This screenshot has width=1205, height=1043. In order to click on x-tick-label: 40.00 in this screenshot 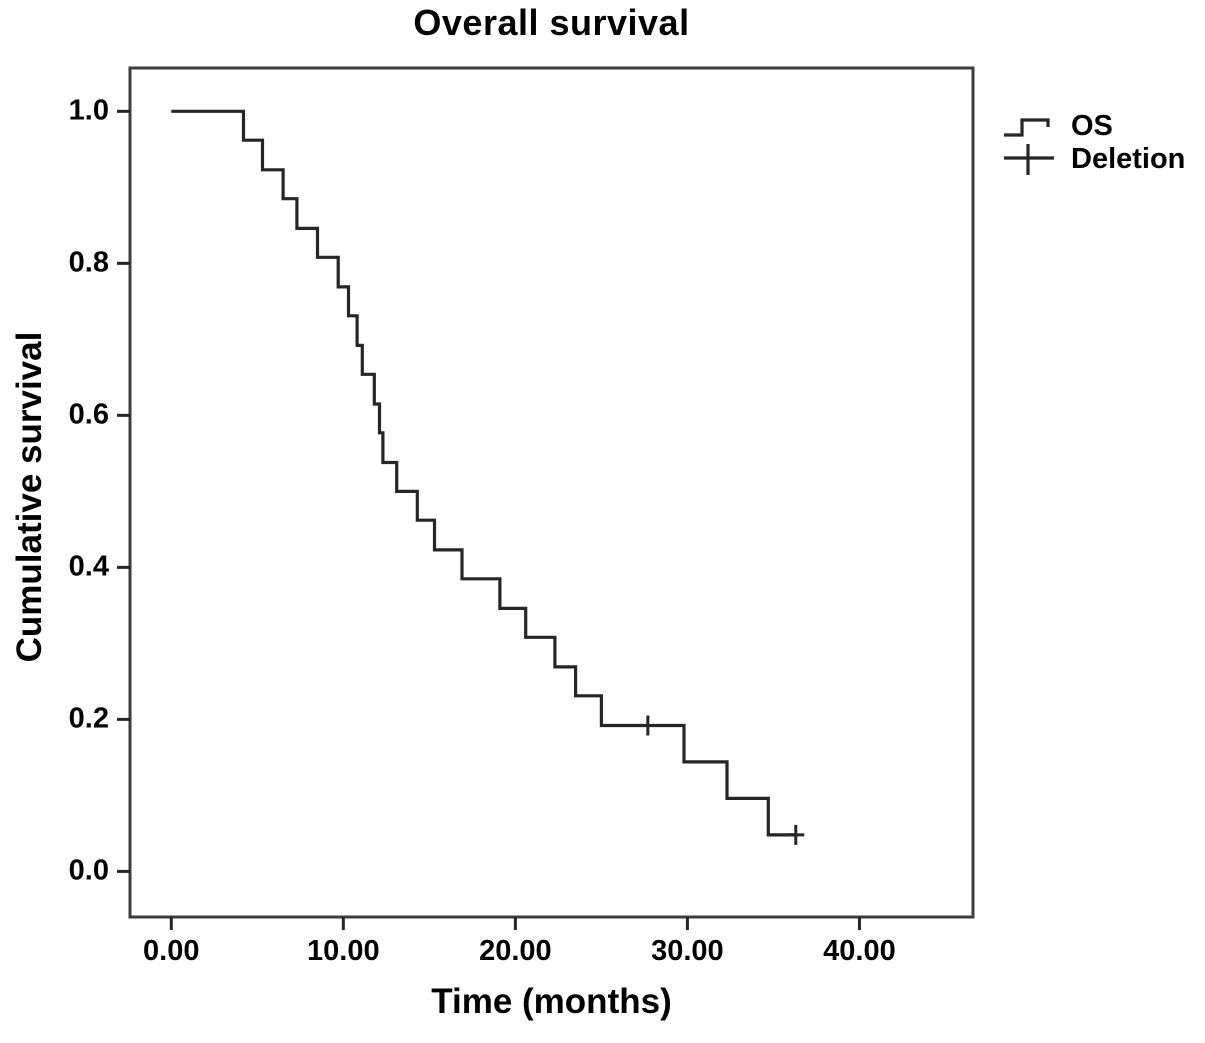, I will do `click(859, 951)`.